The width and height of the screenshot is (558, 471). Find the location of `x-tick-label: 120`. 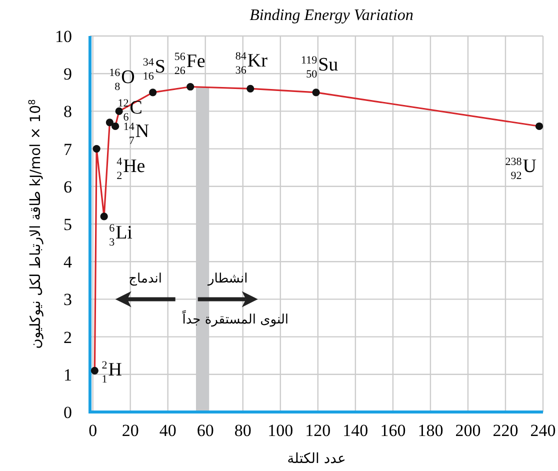

x-tick-label: 120 is located at coordinates (318, 430).